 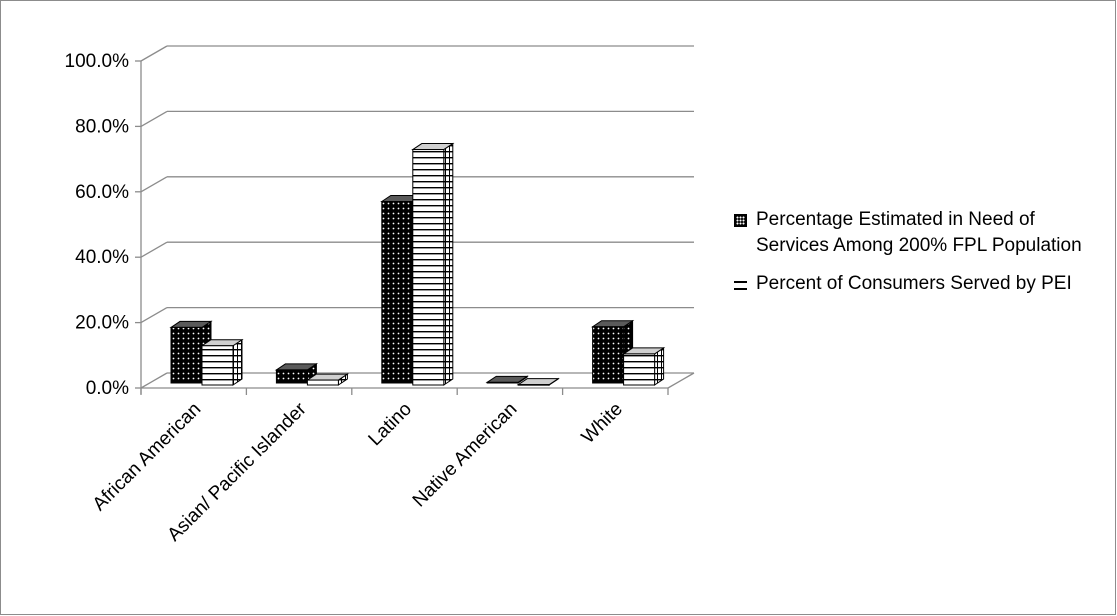 I want to click on y-tick-label: 40.0%, so click(x=102, y=257).